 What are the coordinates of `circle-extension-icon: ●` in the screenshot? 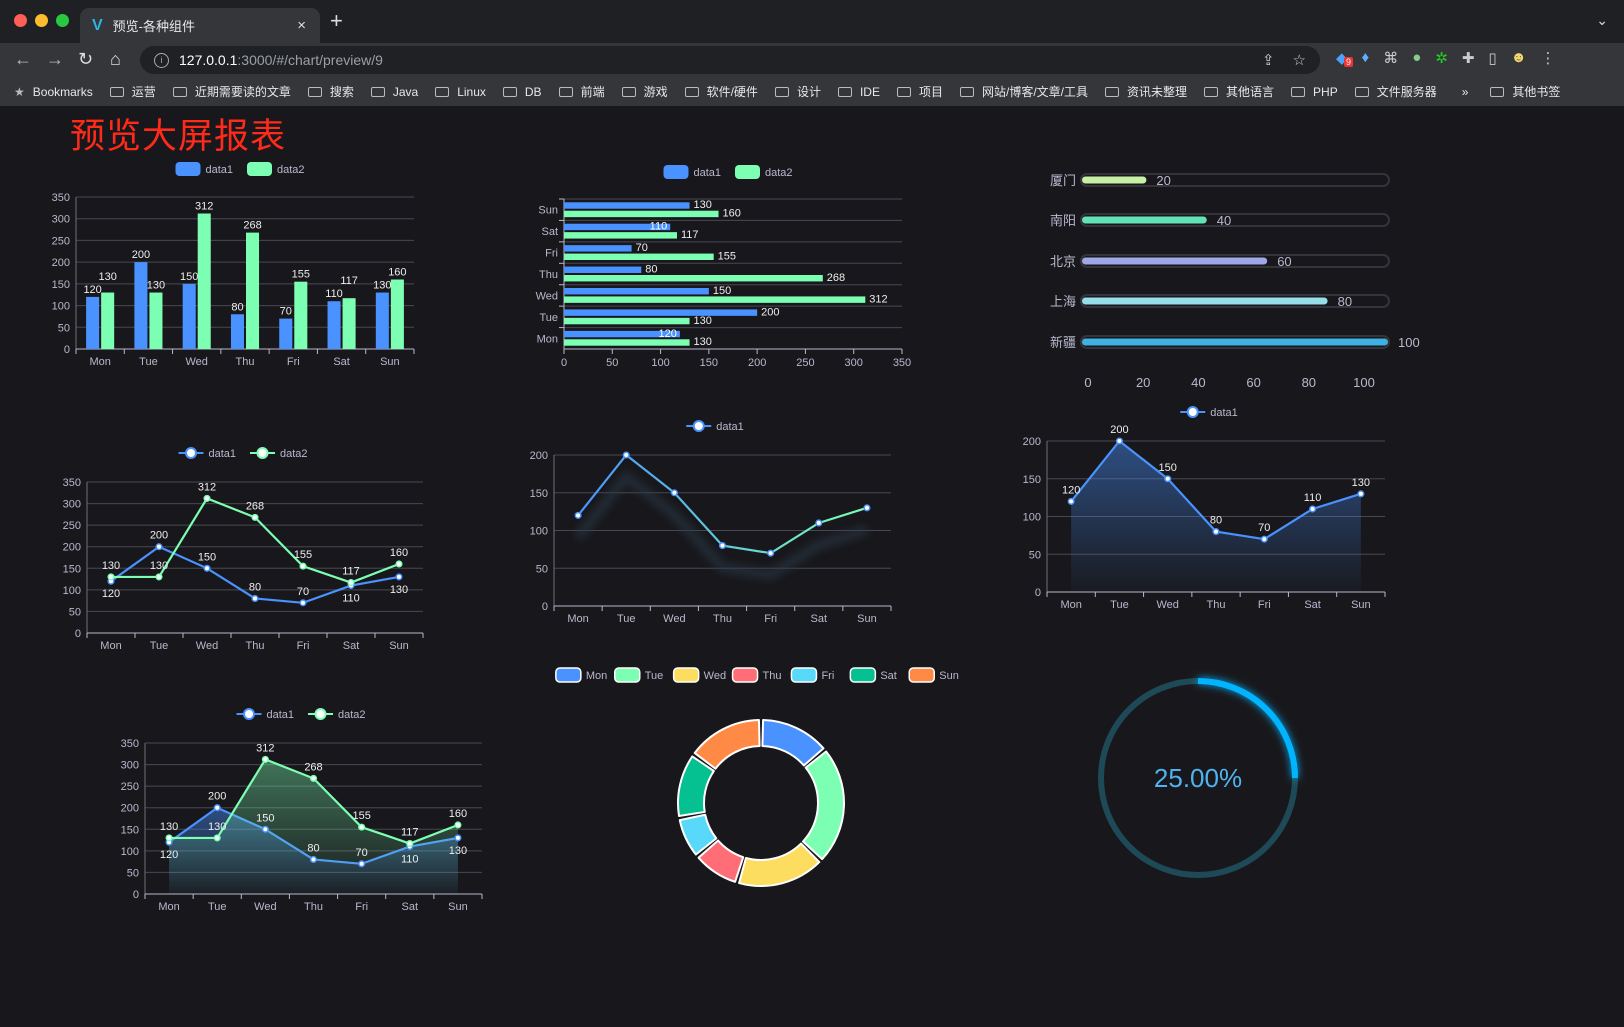 It's located at (1417, 57).